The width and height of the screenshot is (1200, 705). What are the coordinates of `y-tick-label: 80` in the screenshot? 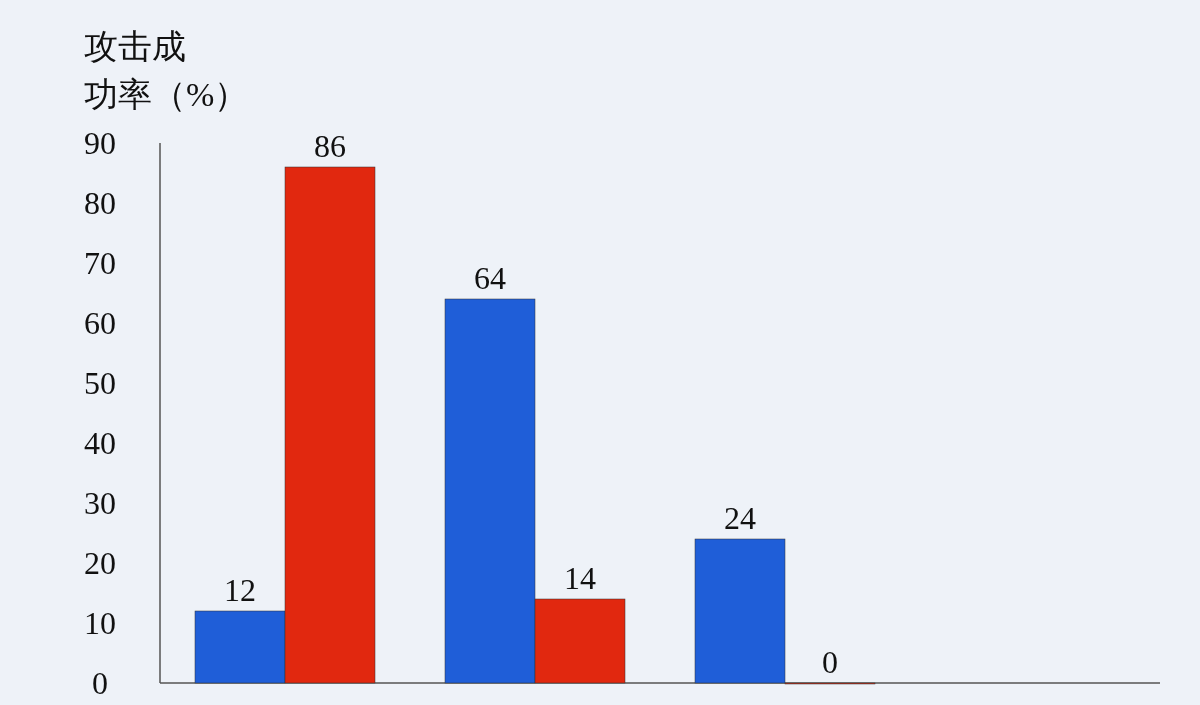 It's located at (100, 203).